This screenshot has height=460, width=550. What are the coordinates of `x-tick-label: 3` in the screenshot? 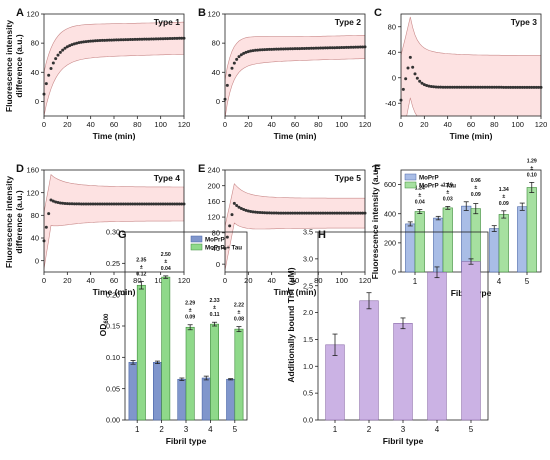 It's located at (186, 429).